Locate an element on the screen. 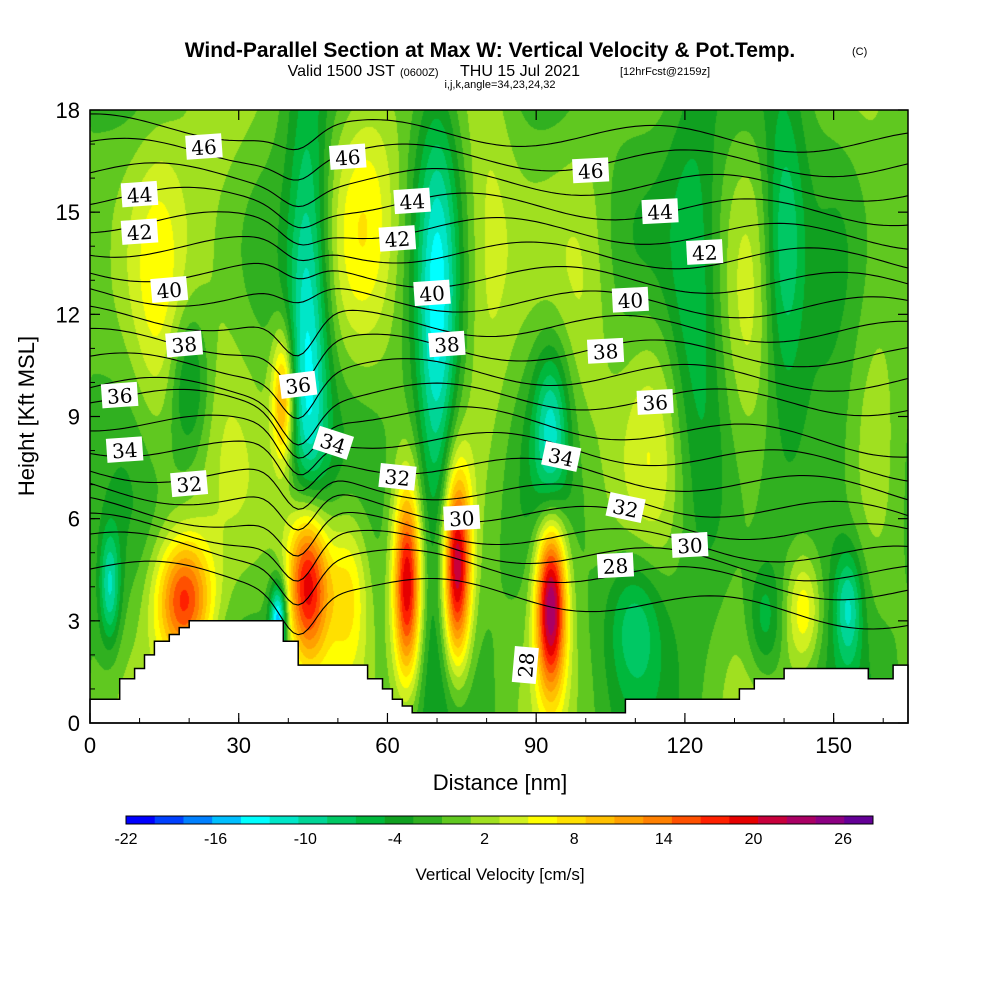 This screenshot has height=1000, width=1000. y-tick-label: 9 is located at coordinates (74, 417).